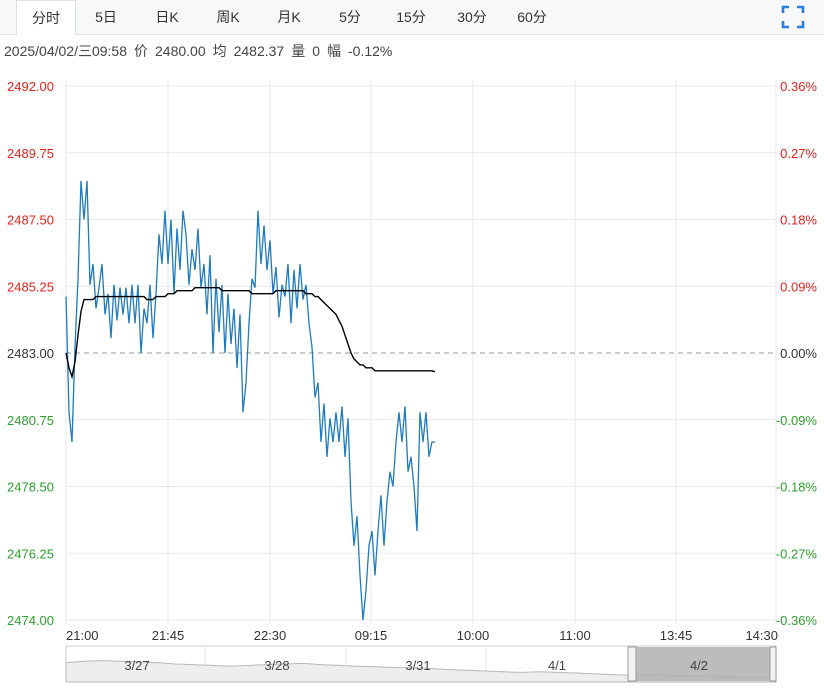  What do you see at coordinates (798, 286) in the screenshot?
I see `percent-tick-label: 0.09%` at bounding box center [798, 286].